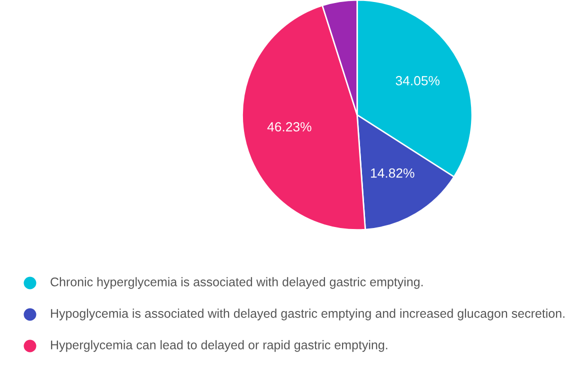  Describe the element at coordinates (307, 314) in the screenshot. I see `legend-label: Hypoglycemia is associated with delayed gastric emptying and increased glucagon secretion.` at that location.